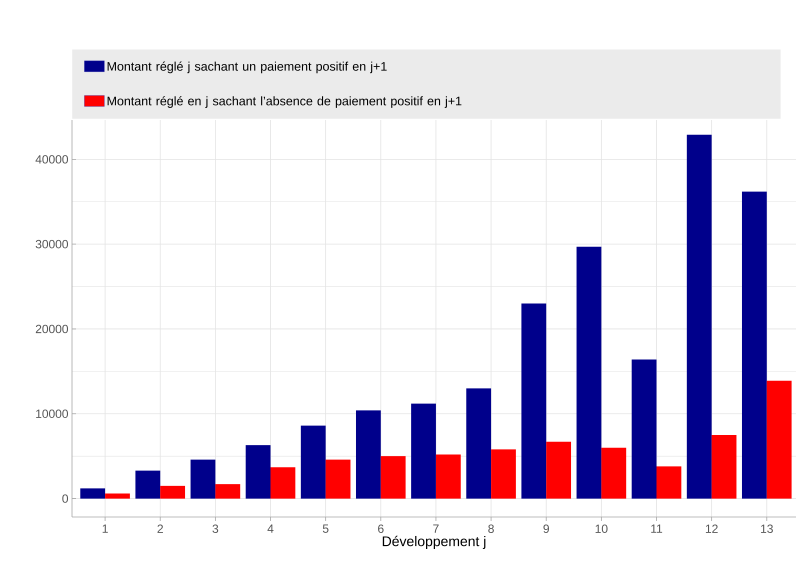 The image size is (796, 571). Describe the element at coordinates (52, 159) in the screenshot. I see `y-tick-label: 40000` at that location.